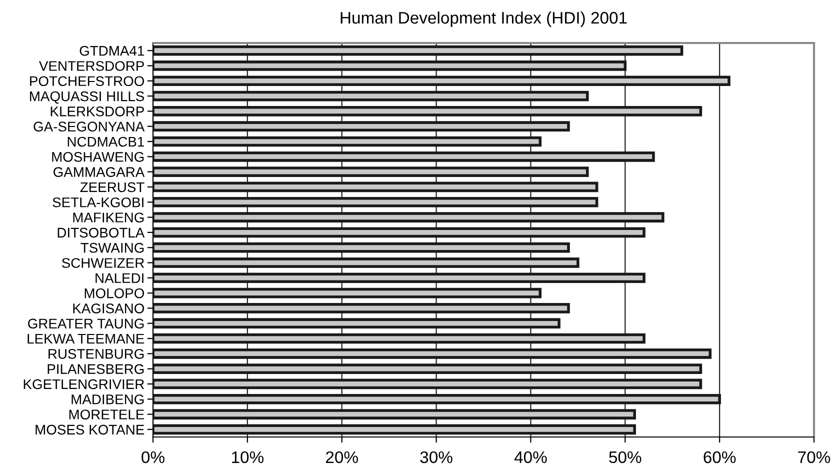 Image resolution: width=839 pixels, height=475 pixels. What do you see at coordinates (96, 353) in the screenshot?
I see `y-tick-label: RUSTENBURG` at bounding box center [96, 353].